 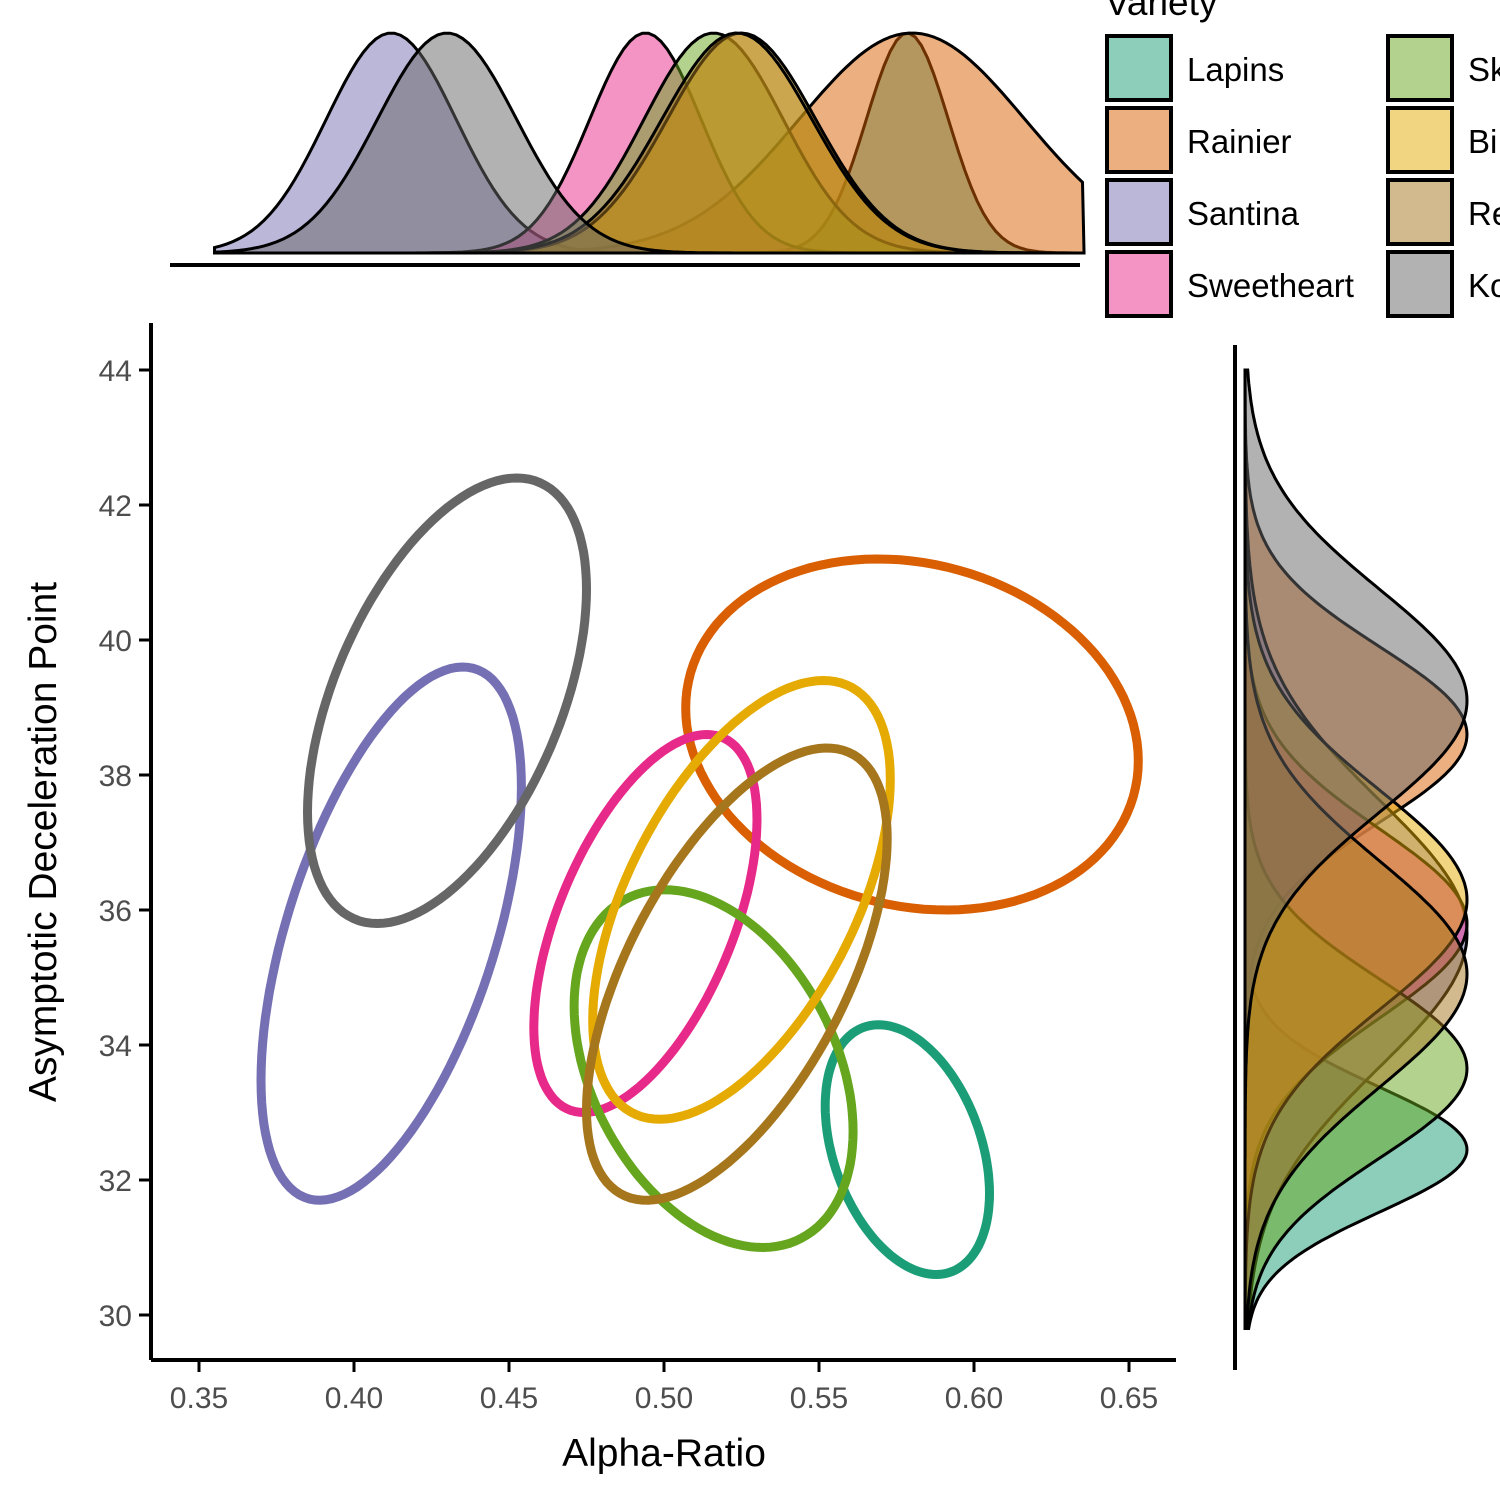 I want to click on ellipse-re, so click(x=736, y=974).